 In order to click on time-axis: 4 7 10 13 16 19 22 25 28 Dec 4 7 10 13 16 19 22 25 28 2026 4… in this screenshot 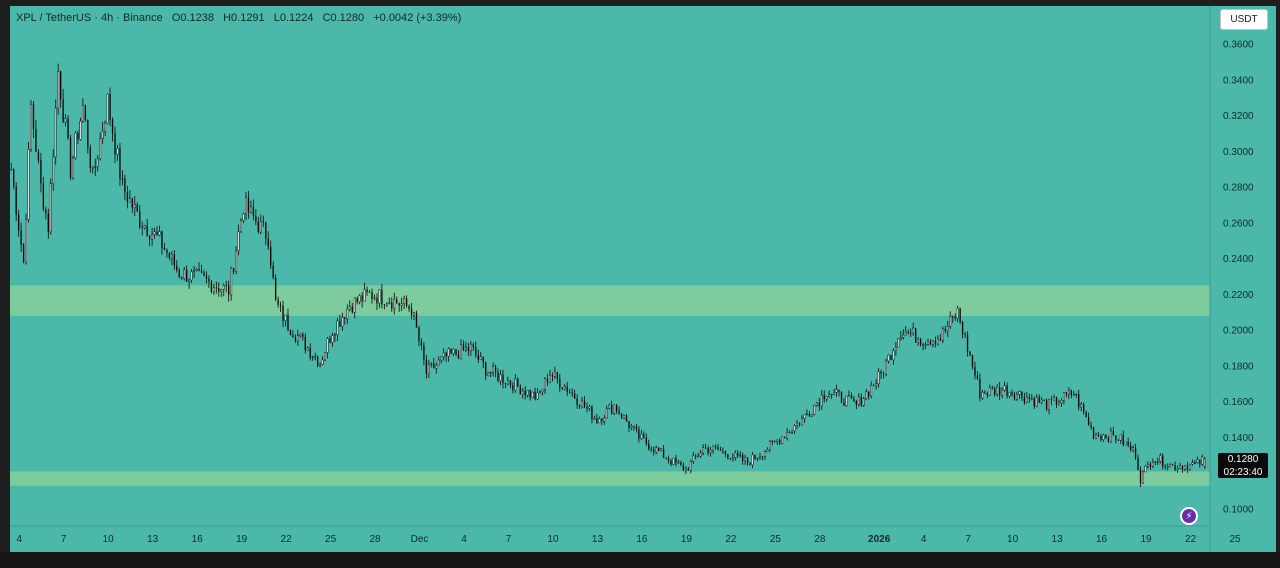, I will do `click(628, 539)`.